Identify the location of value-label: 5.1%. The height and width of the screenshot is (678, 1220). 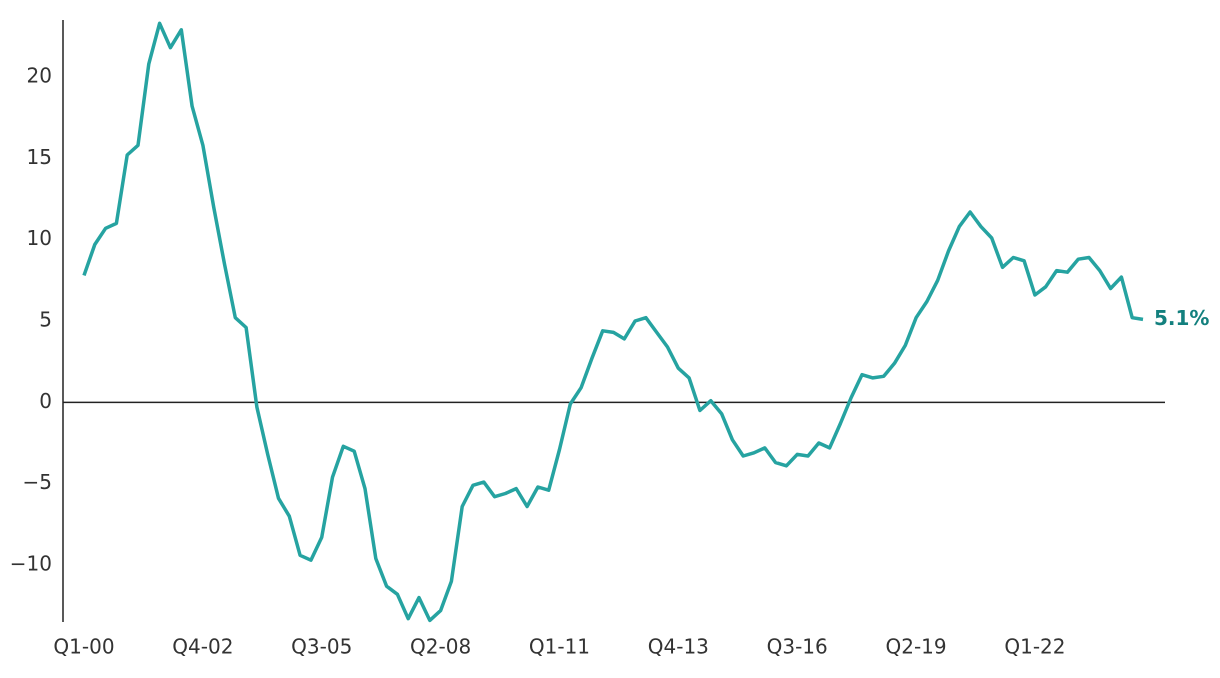
(1181, 318).